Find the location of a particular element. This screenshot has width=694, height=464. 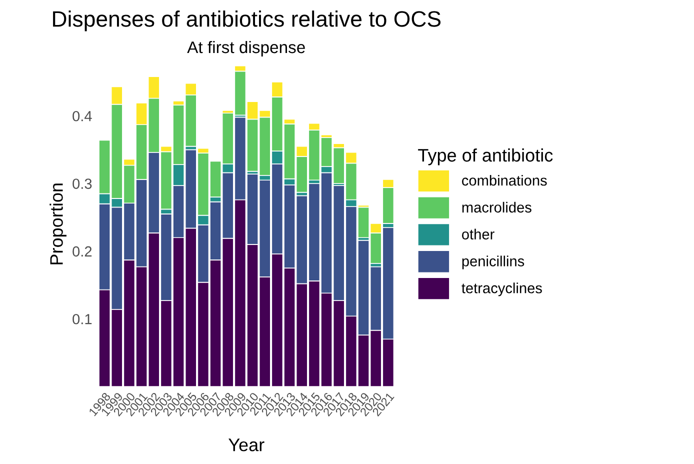

legend-label: other is located at coordinates (478, 234).